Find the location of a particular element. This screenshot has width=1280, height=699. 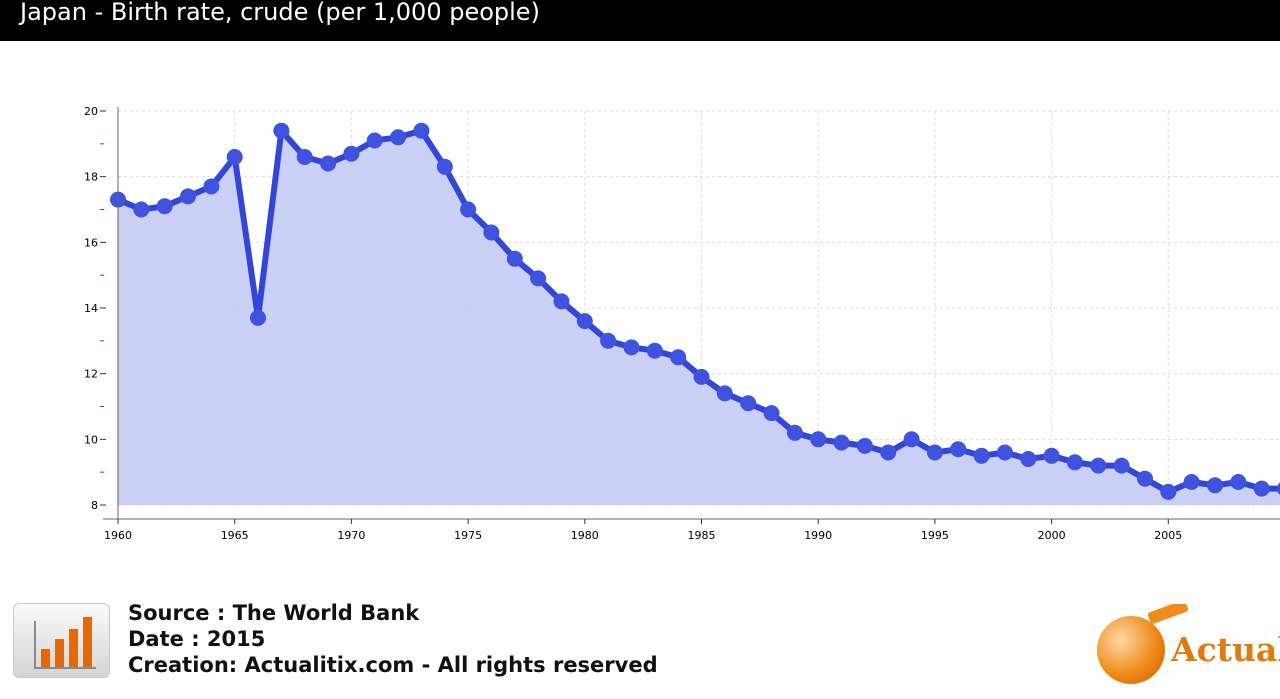

x-tick-label: 1980 is located at coordinates (585, 535).